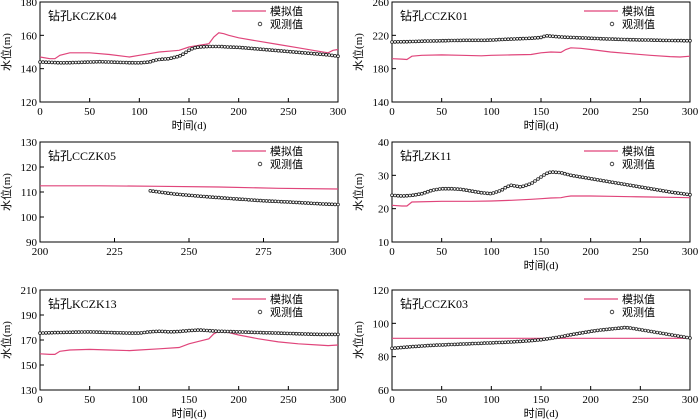  I want to click on panel-title: 钻孔KCZK13, so click(82, 303).